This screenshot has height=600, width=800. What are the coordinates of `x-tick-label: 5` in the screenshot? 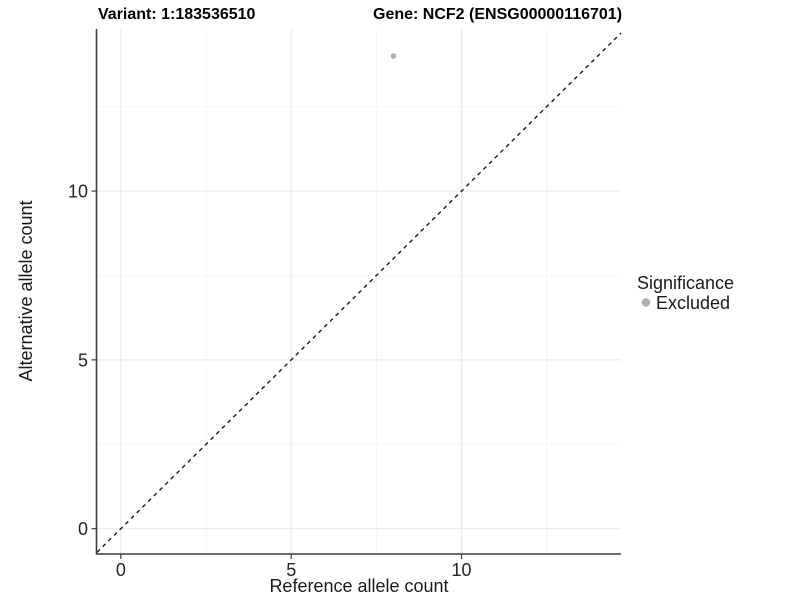 It's located at (291, 570).